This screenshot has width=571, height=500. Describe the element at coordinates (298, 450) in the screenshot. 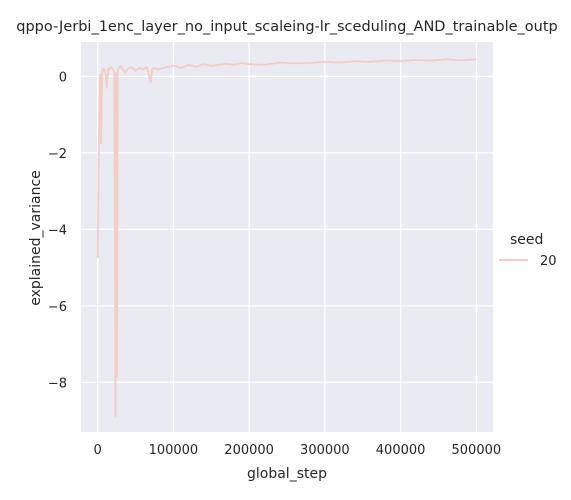

I see `x-tick-labels: 0 100000 200000 300000 400000 500000` at that location.